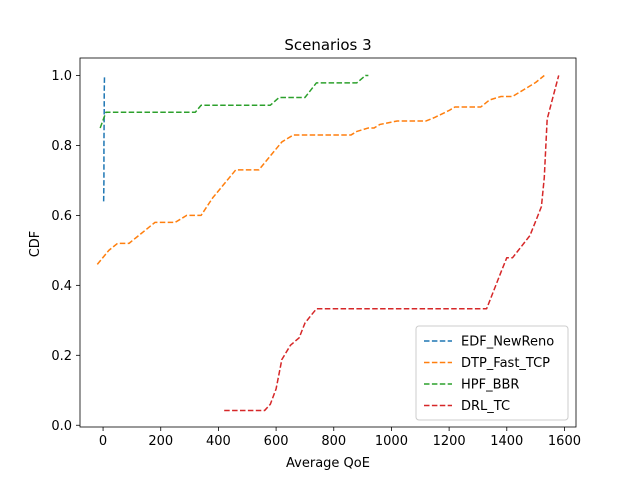  I want to click on legend-box, so click(492, 373).